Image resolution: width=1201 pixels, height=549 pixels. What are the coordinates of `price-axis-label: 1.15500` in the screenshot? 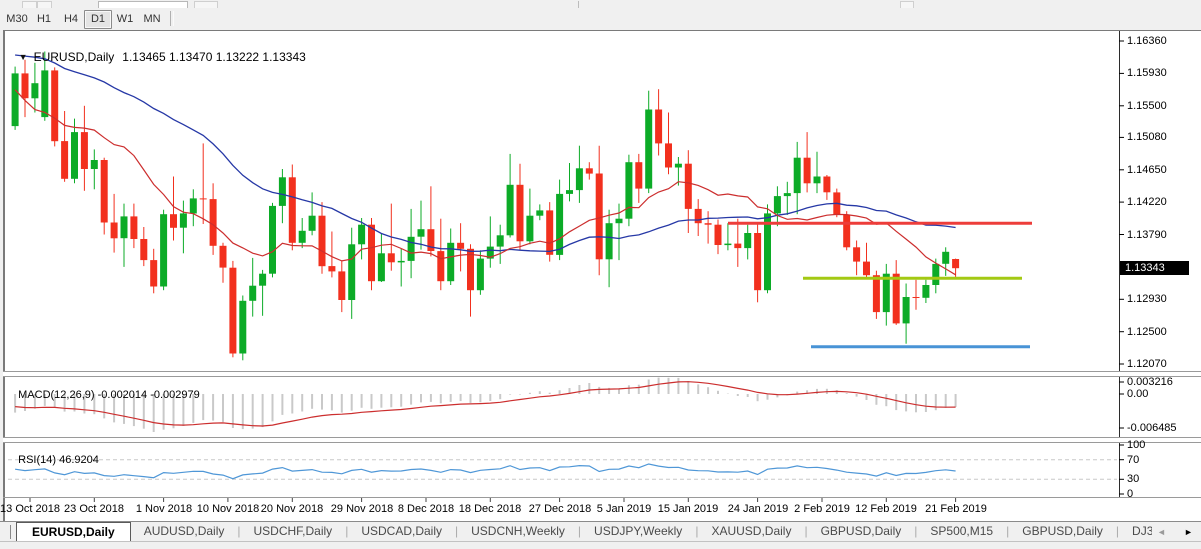 It's located at (1147, 106).